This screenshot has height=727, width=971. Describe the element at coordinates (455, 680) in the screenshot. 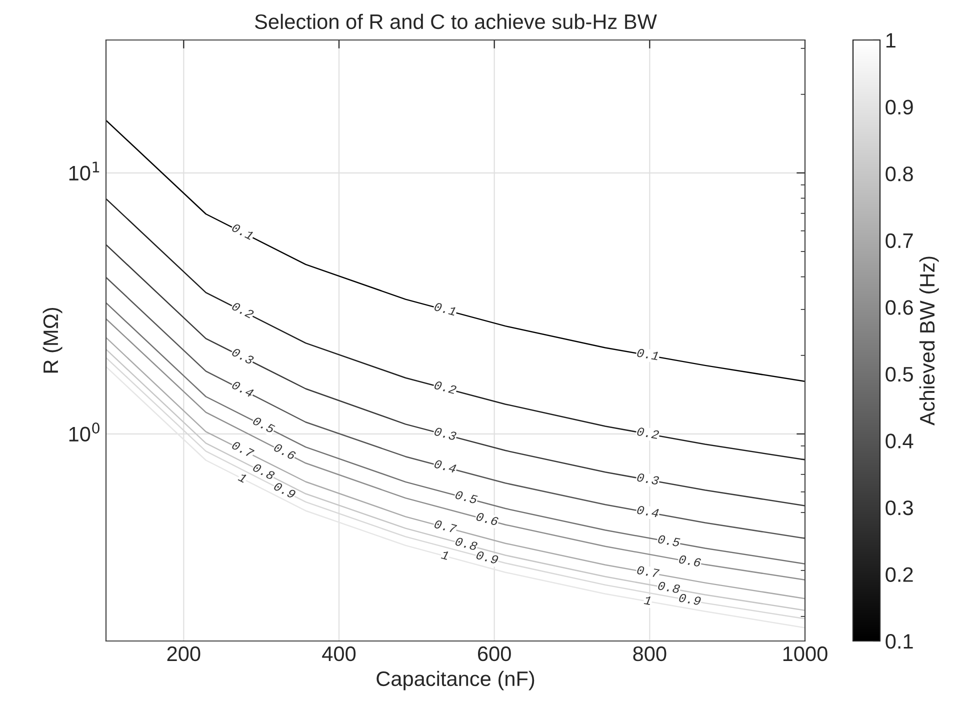

I see `x-axis-title: Capacitance (nF)` at that location.